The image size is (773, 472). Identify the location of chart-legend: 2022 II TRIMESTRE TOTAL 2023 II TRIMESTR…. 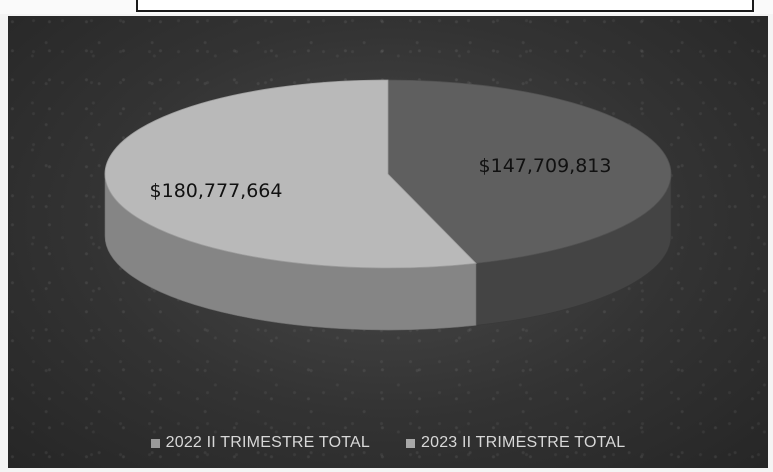
(388, 443).